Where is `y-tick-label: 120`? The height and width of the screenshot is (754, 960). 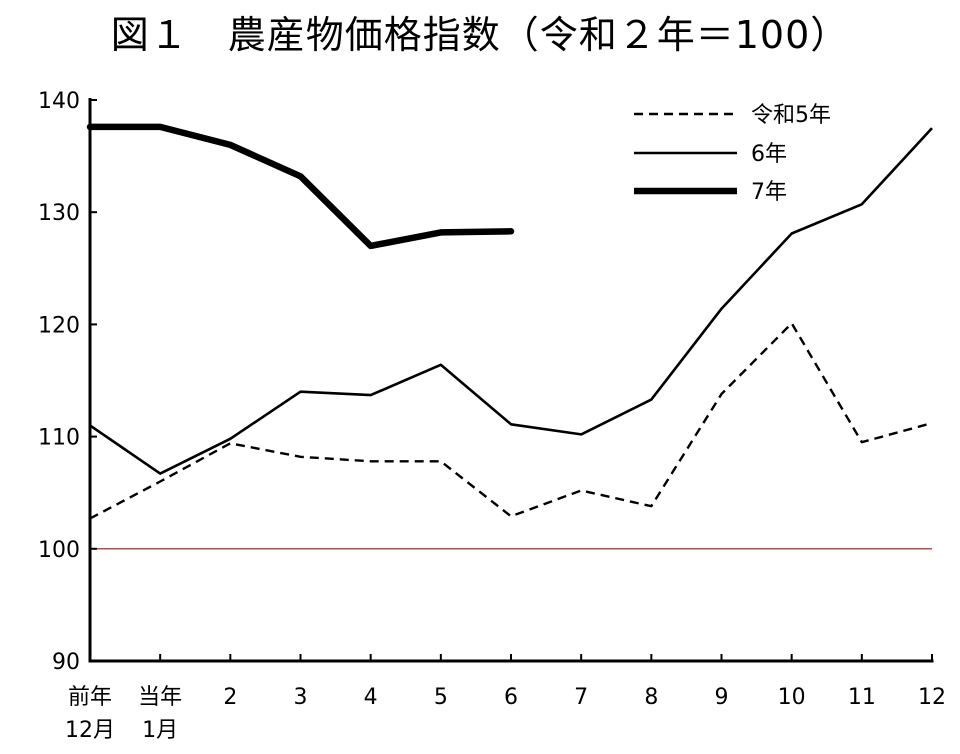 y-tick-label: 120 is located at coordinates (59, 325).